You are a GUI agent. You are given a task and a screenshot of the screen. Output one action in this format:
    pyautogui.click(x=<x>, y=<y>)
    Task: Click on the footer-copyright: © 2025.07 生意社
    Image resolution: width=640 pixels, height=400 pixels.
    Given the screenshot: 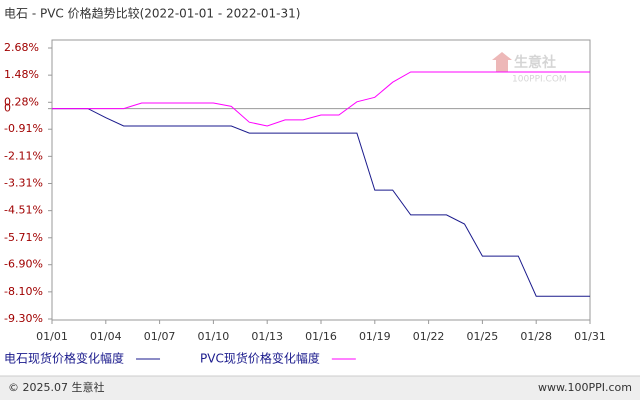 What is the action you would take?
    pyautogui.click(x=56, y=387)
    